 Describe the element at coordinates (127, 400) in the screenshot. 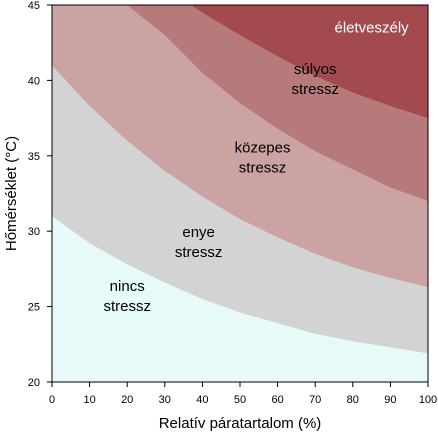

I see `x-tick-label: 20` at that location.